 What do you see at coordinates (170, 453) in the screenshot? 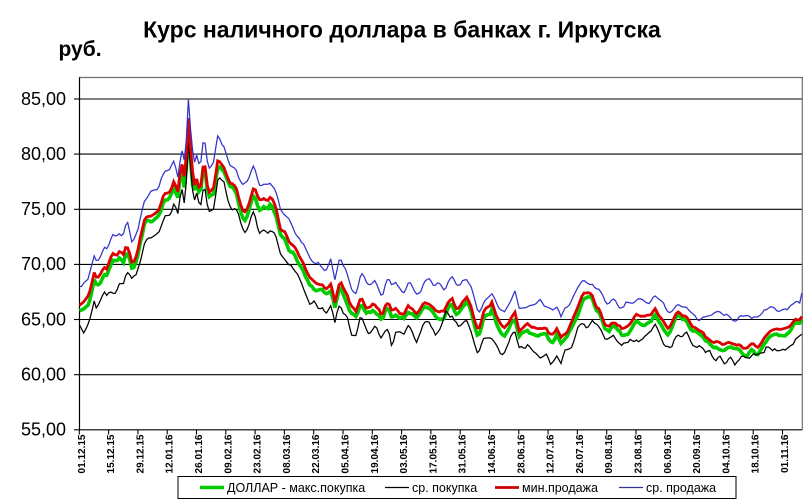
I see `svg-text: 12.01.16` at bounding box center [170, 453].